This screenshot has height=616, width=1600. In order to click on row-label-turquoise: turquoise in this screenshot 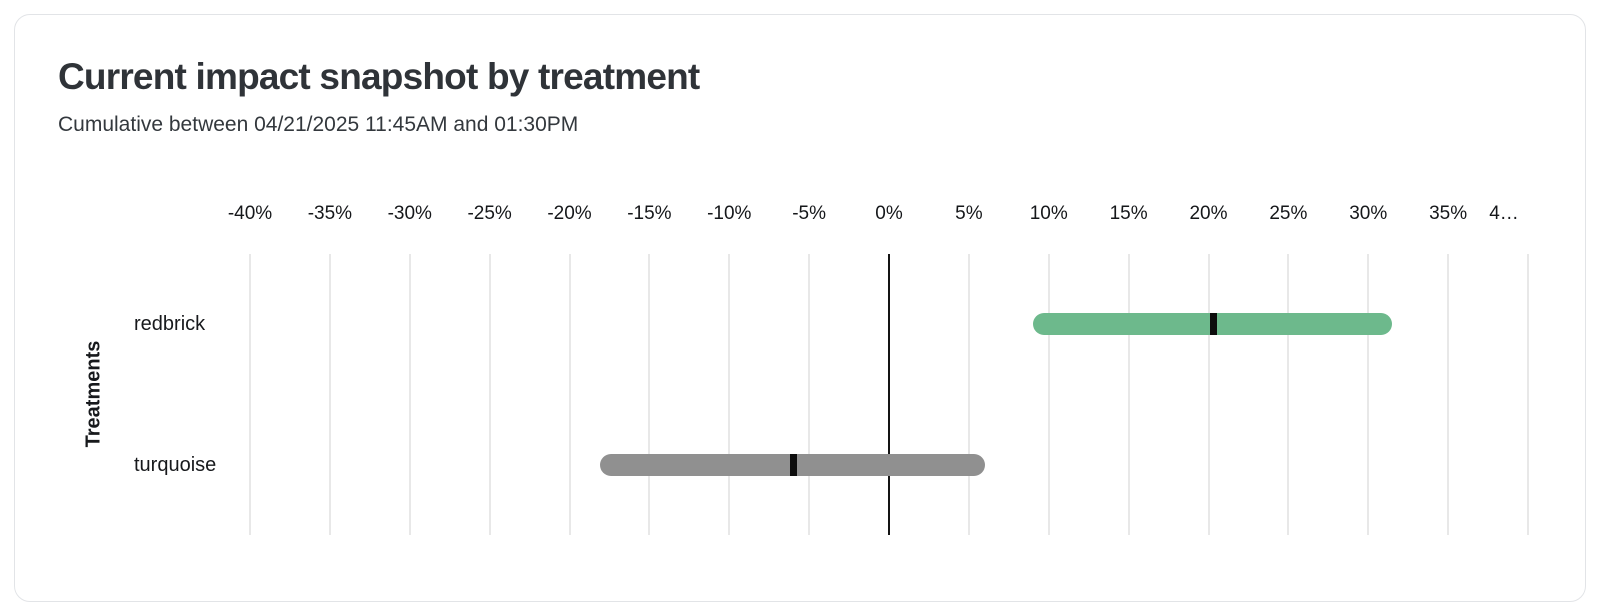, I will do `click(175, 464)`.